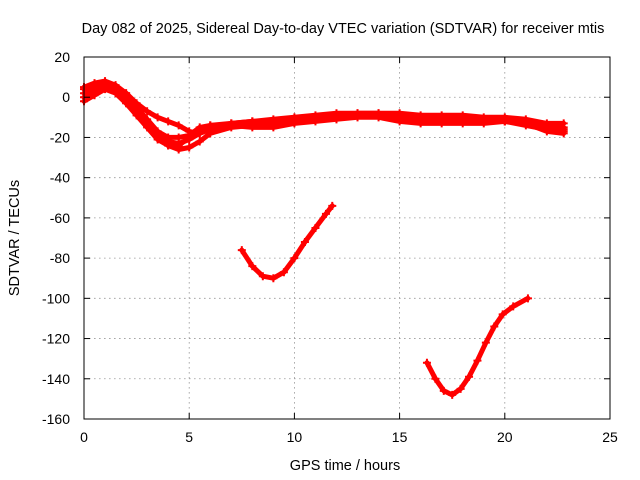 Image resolution: width=640 pixels, height=480 pixels. What do you see at coordinates (56, 379) in the screenshot?
I see `y-tick-label: -140` at bounding box center [56, 379].